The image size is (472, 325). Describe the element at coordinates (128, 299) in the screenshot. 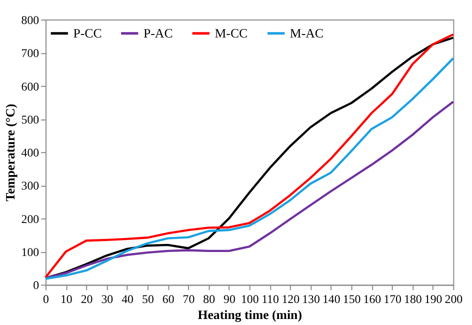

I see `x-tick-label: 40` at that location.